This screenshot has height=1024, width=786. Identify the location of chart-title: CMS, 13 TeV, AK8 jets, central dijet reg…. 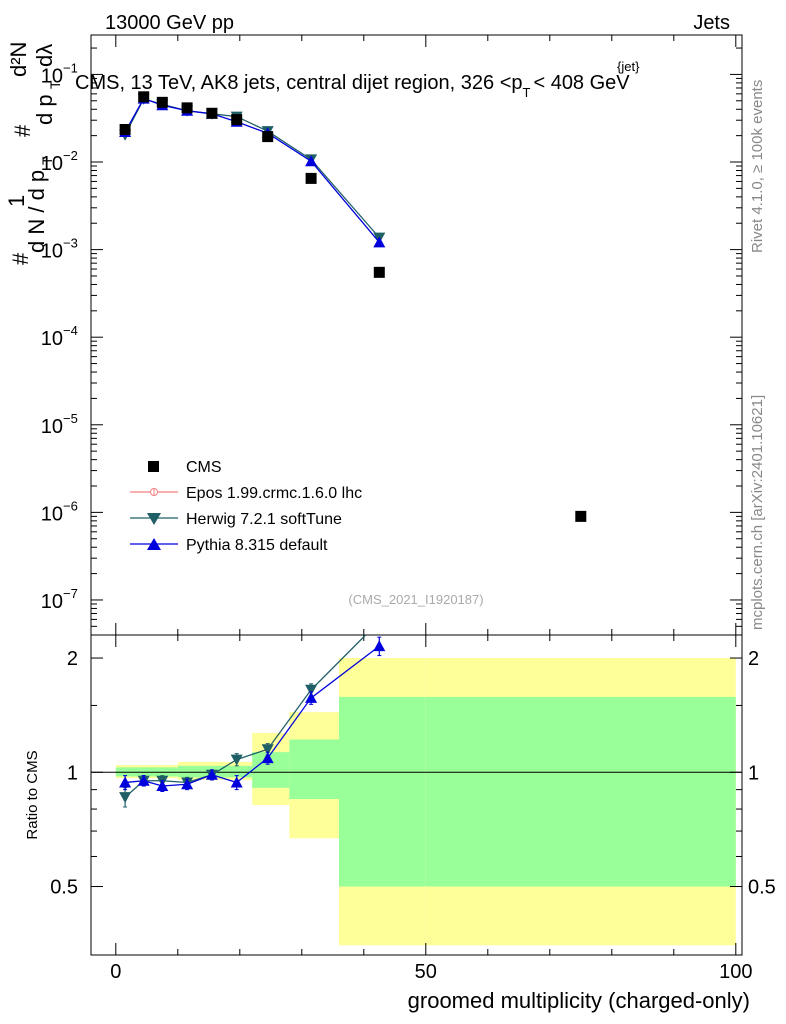
(352, 86).